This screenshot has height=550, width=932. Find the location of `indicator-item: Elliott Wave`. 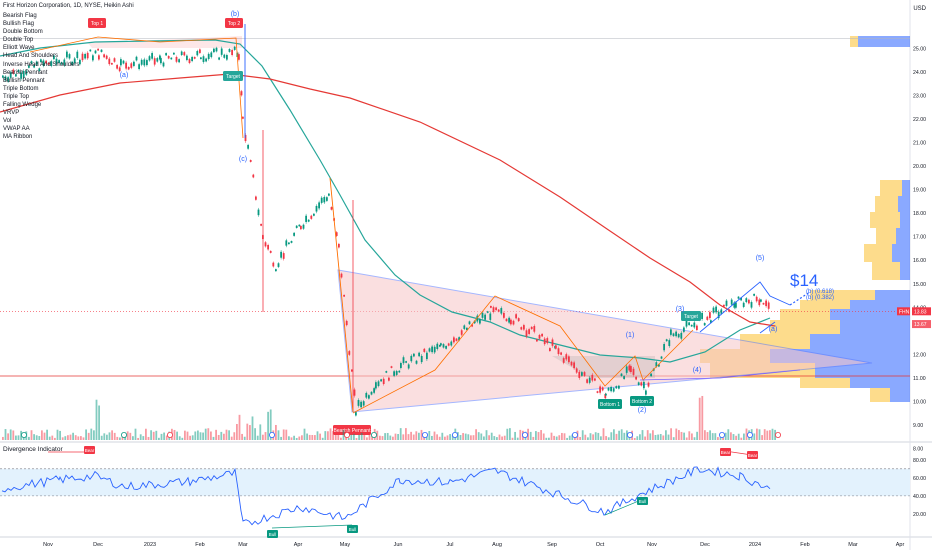

indicator-item: Elliott Wave is located at coordinates (19, 48).